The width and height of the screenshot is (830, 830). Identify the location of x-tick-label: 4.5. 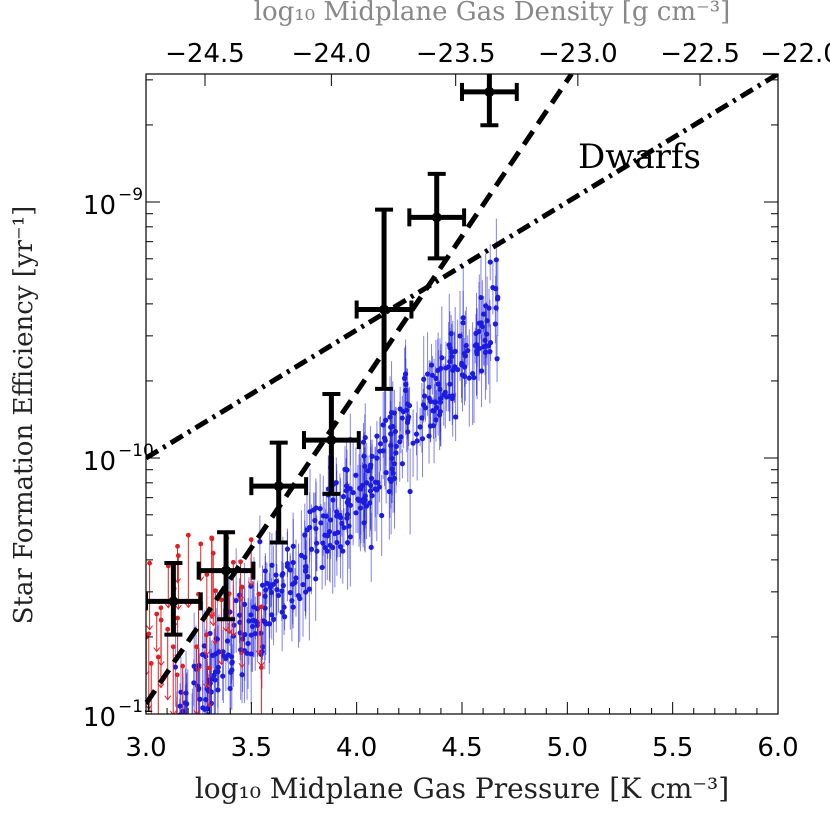
(461, 748).